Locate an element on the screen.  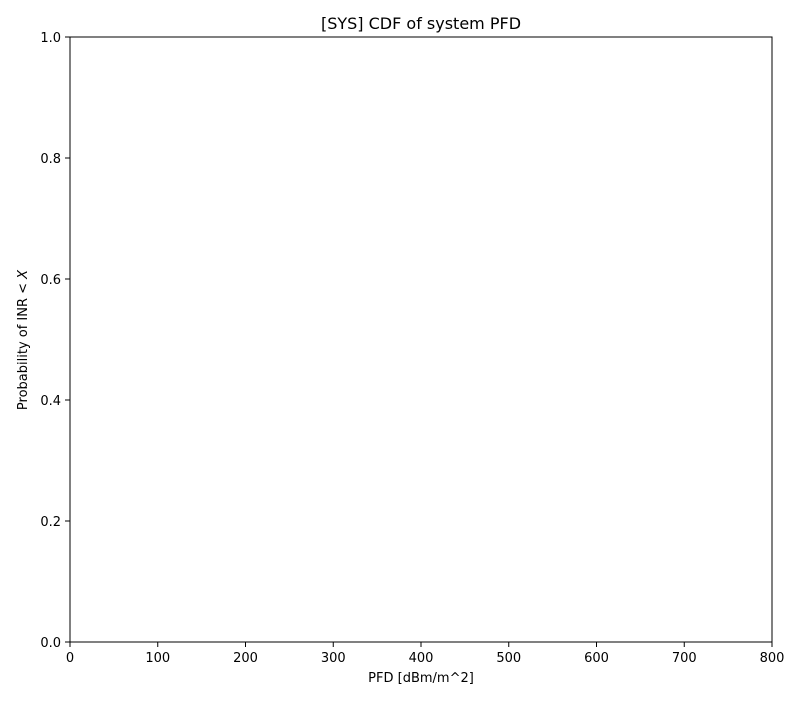
y-axis-label: Probability of INR < X is located at coordinates (23, 339).